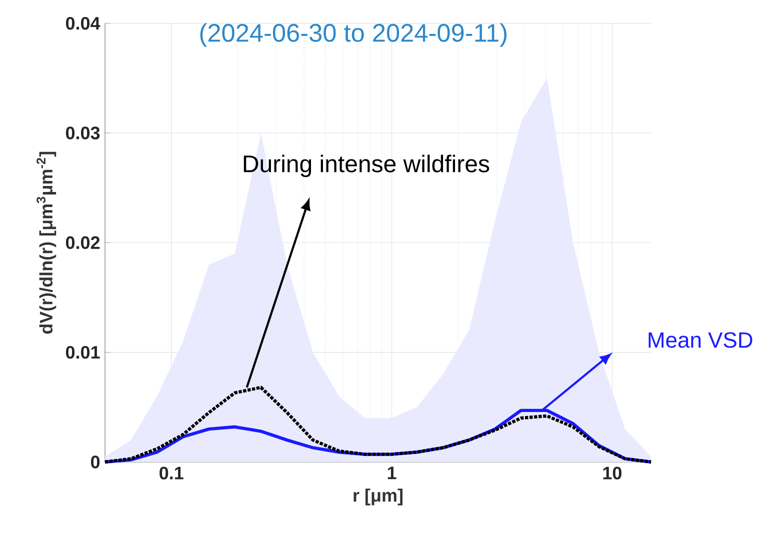 The height and width of the screenshot is (541, 781). I want to click on x-axis-title: r [μm], so click(378, 497).